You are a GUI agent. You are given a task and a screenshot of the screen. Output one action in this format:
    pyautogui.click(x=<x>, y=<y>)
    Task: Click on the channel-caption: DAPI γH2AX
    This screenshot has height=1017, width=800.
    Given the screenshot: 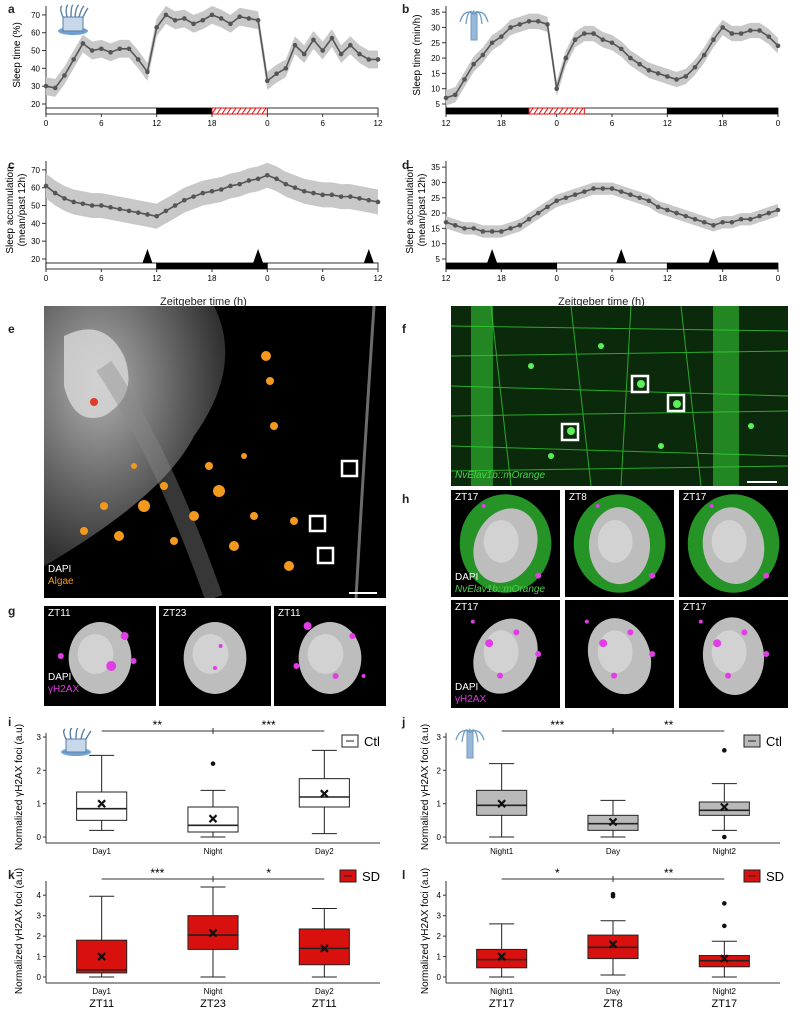 What is the action you would take?
    pyautogui.click(x=470, y=694)
    